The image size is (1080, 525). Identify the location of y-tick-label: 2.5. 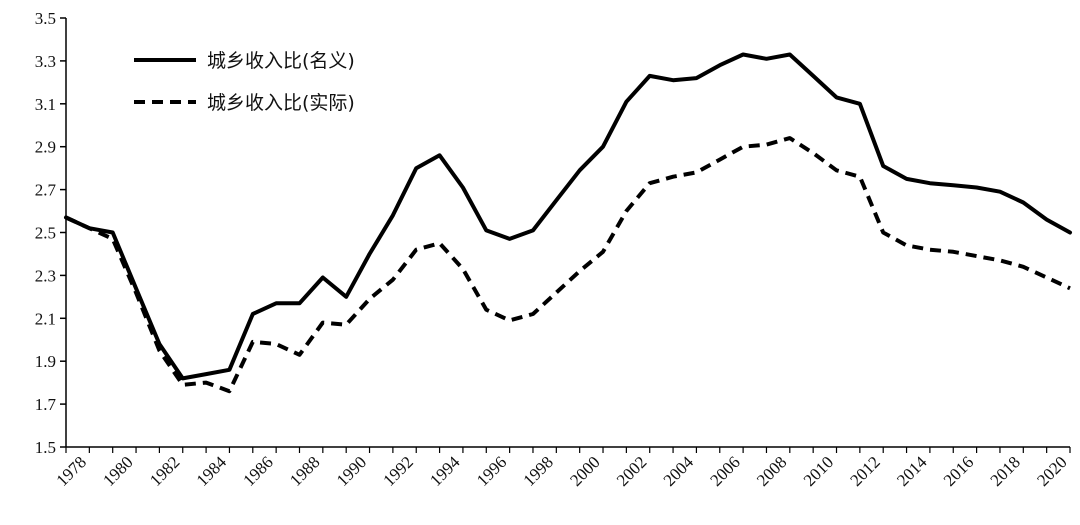
(45, 233).